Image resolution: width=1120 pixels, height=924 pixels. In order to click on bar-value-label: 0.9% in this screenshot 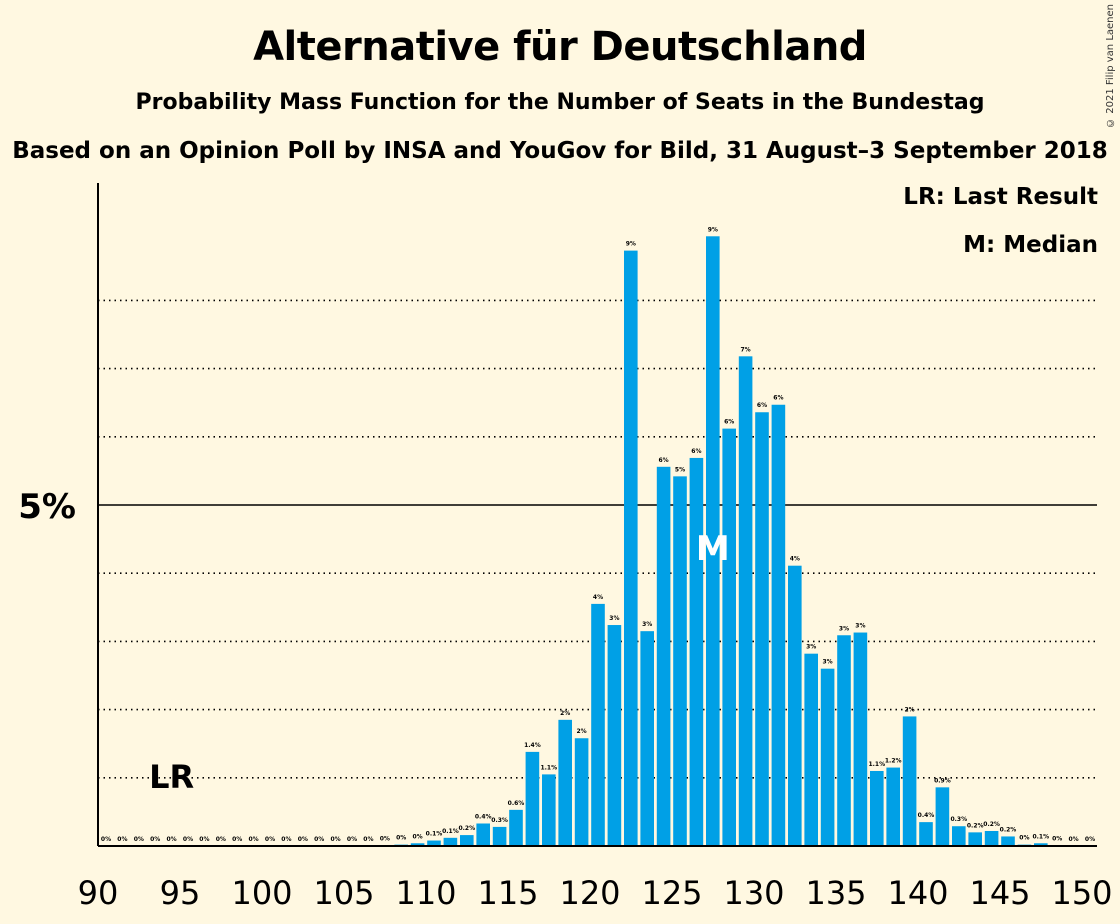, I will do `click(942, 780)`.